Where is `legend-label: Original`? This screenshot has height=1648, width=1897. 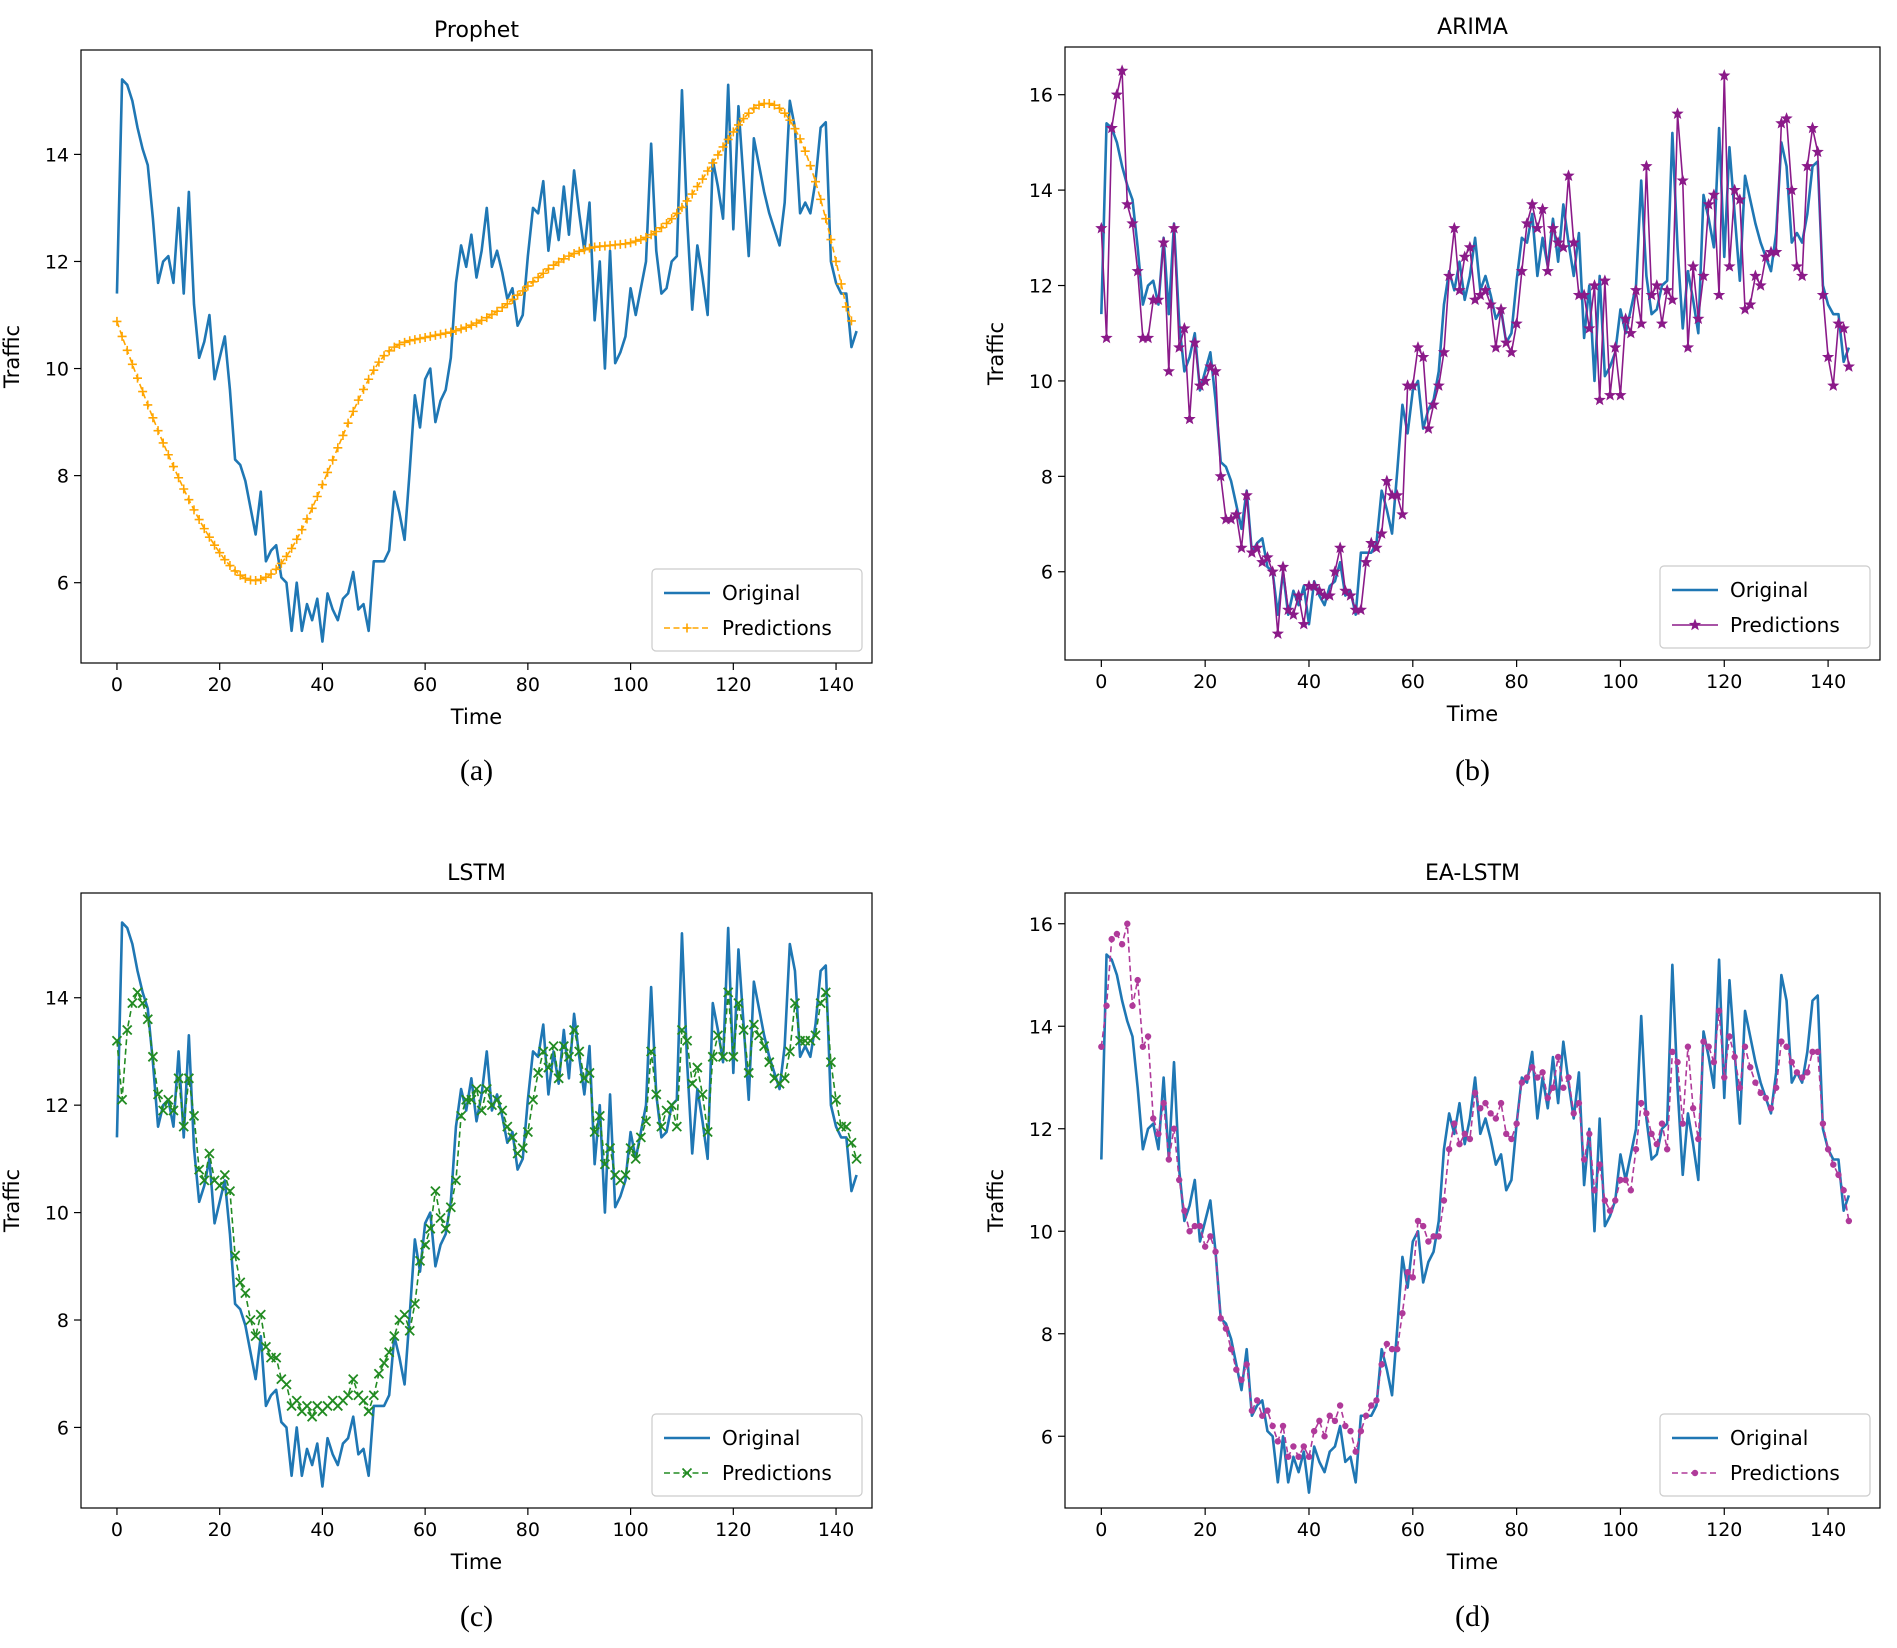 legend-label: Original is located at coordinates (1769, 590).